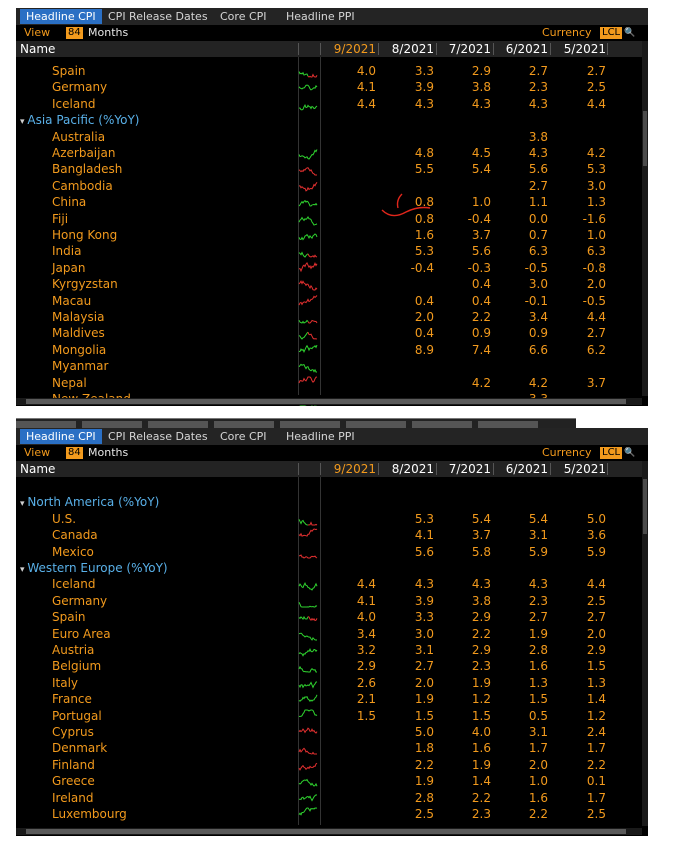 The width and height of the screenshot is (674, 848). Describe the element at coordinates (538, 666) in the screenshot. I see `value-cell: 1.6` at that location.